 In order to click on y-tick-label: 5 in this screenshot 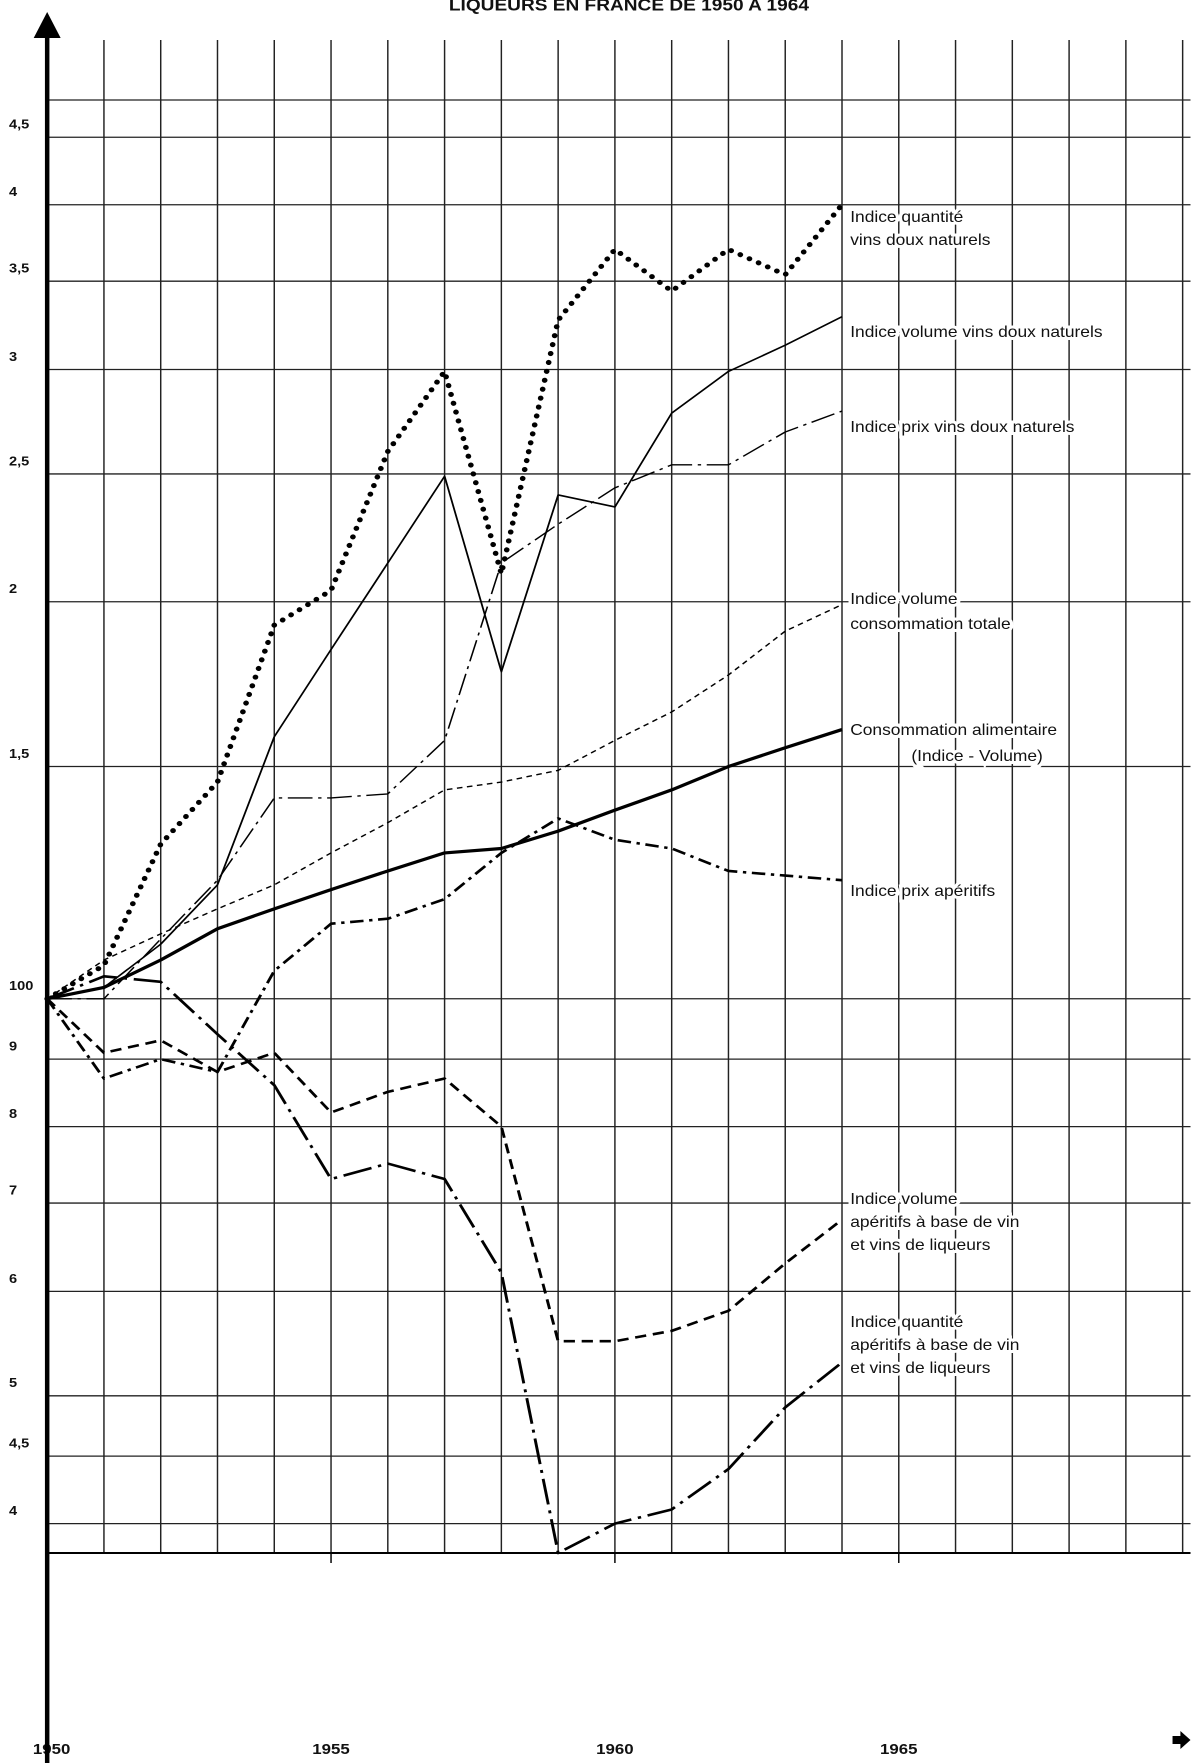, I will do `click(13, 1382)`.